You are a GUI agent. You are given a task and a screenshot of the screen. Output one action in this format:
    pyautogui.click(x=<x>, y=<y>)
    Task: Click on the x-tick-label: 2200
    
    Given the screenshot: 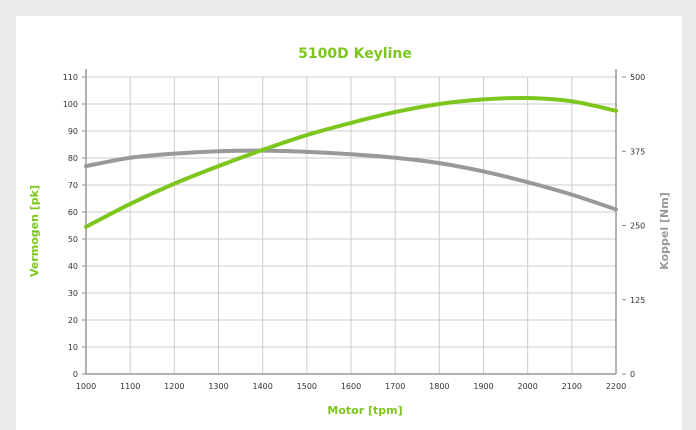 What is the action you would take?
    pyautogui.click(x=616, y=386)
    